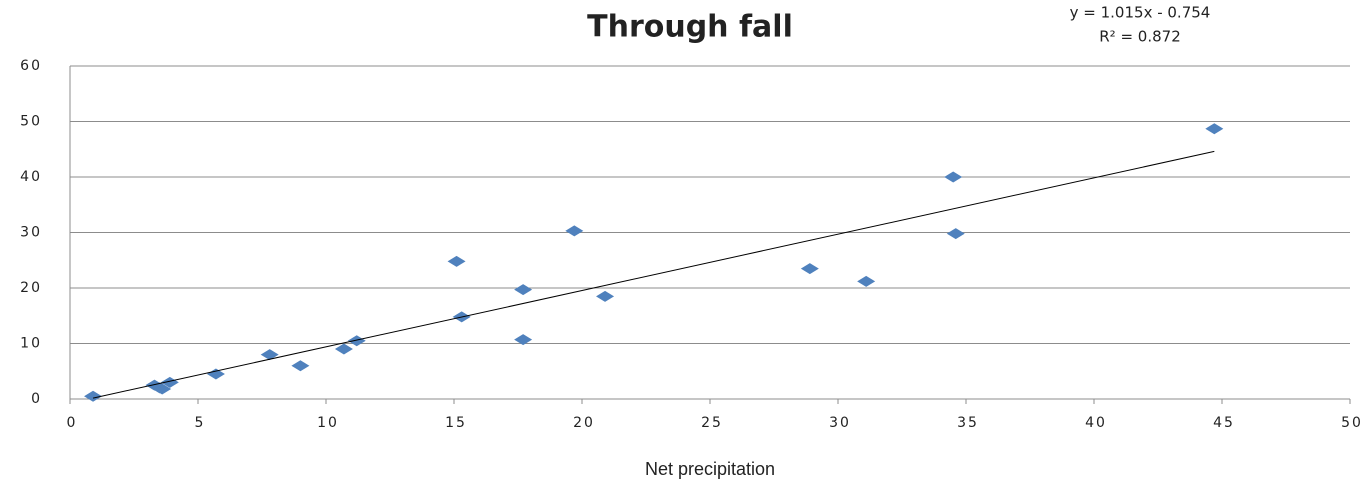 This screenshot has width=1368, height=484. I want to click on x-tick-label: 40, so click(1096, 423).